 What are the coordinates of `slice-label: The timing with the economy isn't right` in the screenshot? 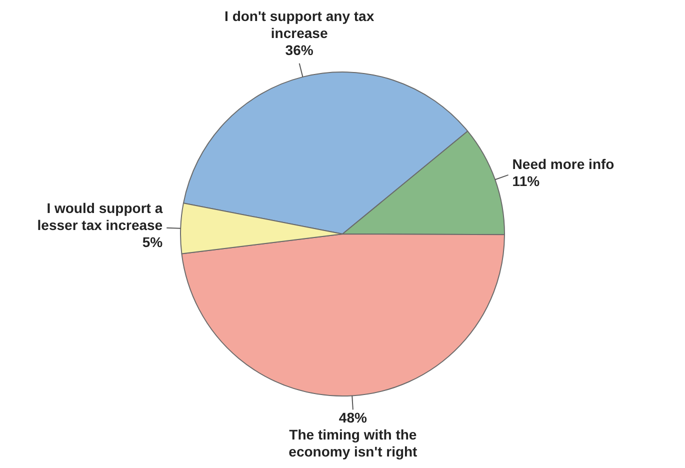 It's located at (353, 443).